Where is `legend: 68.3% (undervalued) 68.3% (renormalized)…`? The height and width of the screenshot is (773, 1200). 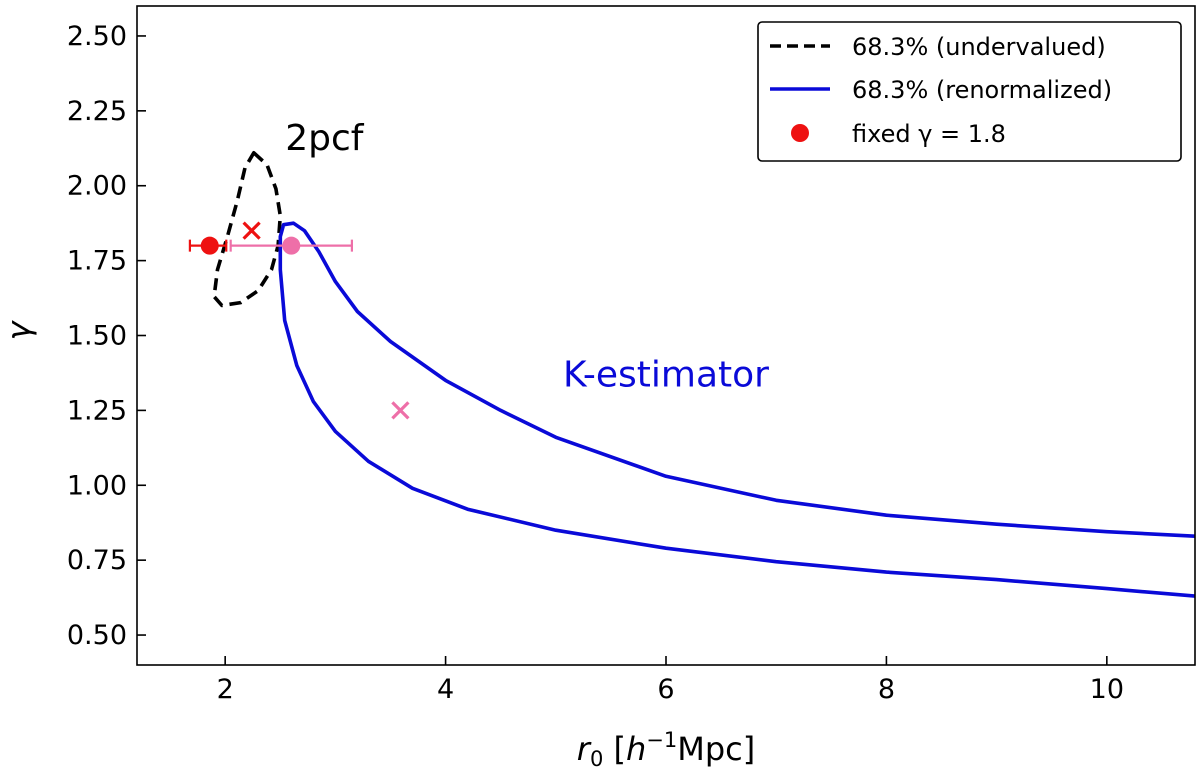
legend: 68.3% (undervalued) 68.3% (renormalized)… is located at coordinates (969, 91).